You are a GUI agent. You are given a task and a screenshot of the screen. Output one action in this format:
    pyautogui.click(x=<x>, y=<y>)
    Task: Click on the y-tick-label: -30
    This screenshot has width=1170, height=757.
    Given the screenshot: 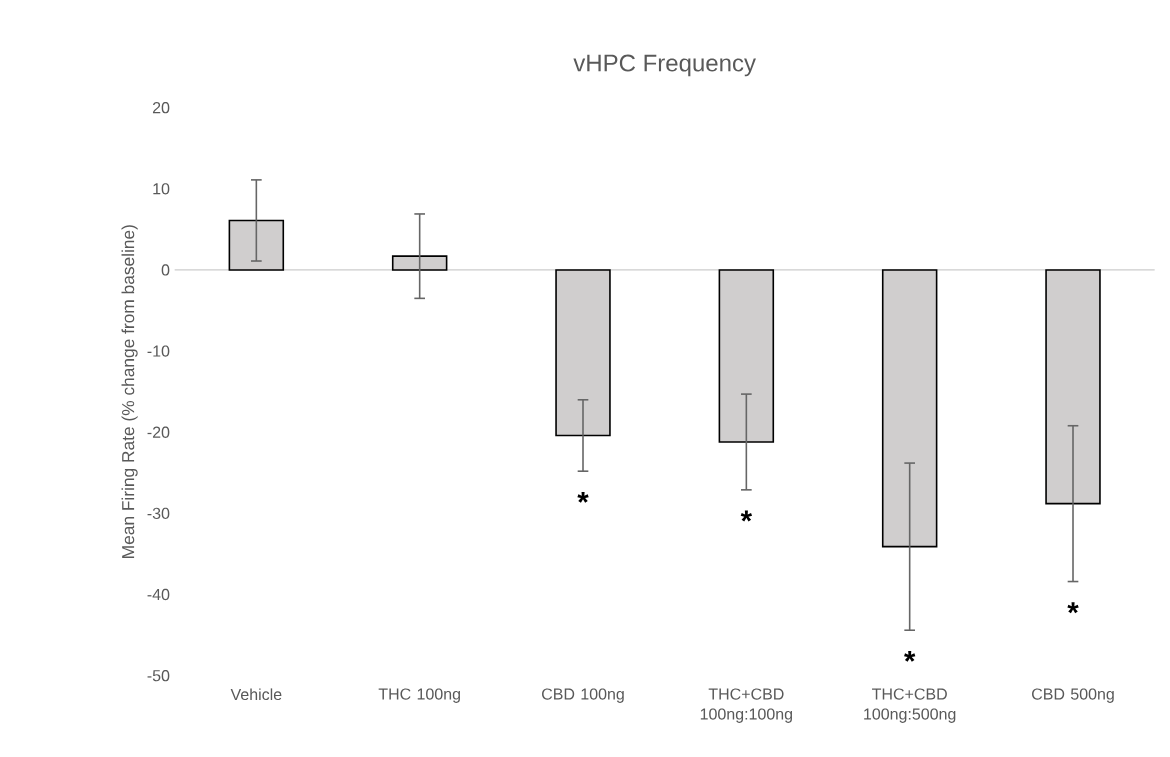 What is the action you would take?
    pyautogui.click(x=158, y=513)
    